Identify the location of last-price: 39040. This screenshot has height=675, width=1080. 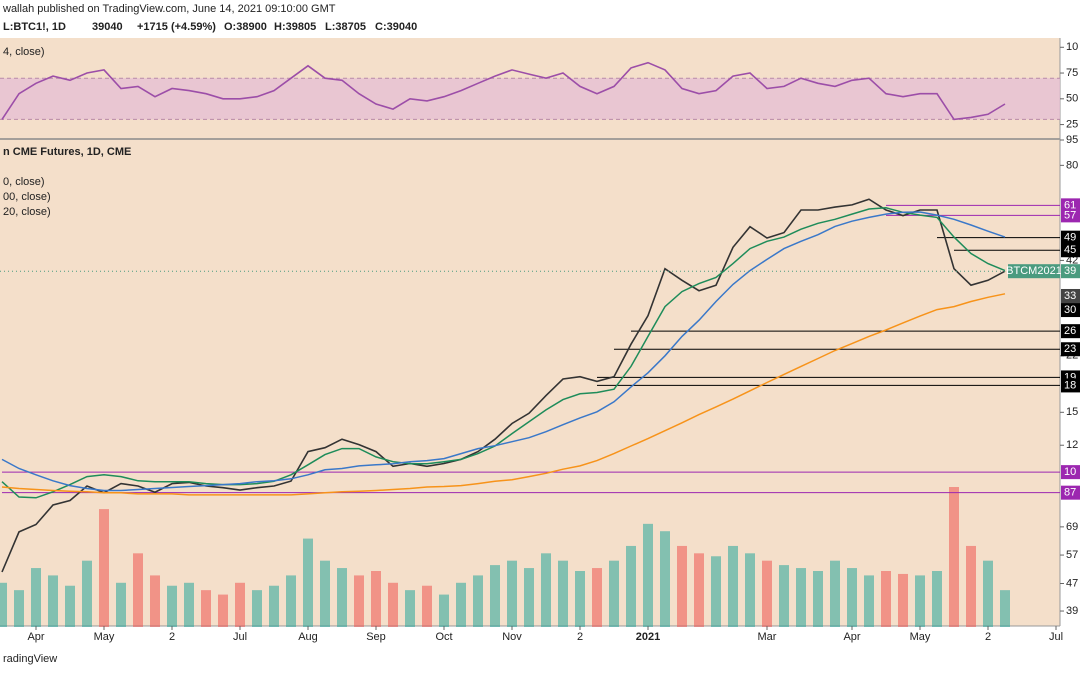
(107, 27).